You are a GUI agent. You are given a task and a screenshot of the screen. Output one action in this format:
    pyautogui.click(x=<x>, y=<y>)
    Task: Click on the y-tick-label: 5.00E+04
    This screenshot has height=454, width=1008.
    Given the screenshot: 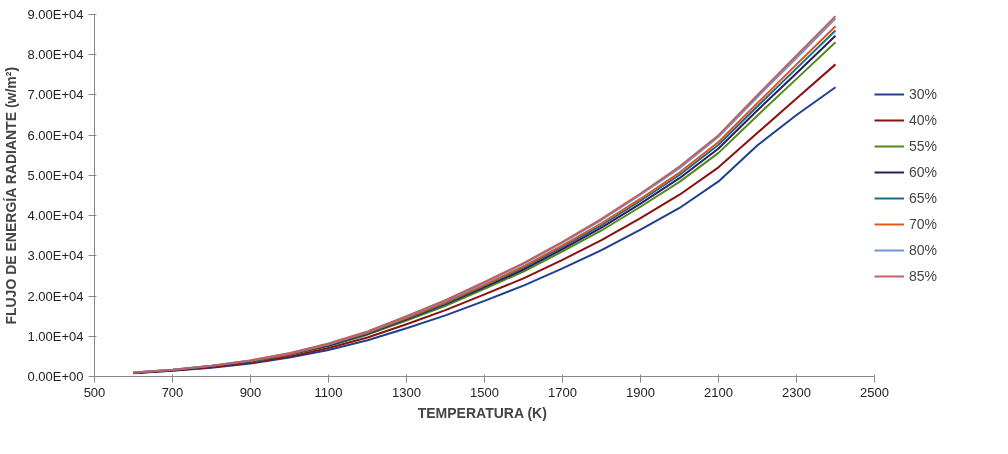 What is the action you would take?
    pyautogui.click(x=55, y=175)
    